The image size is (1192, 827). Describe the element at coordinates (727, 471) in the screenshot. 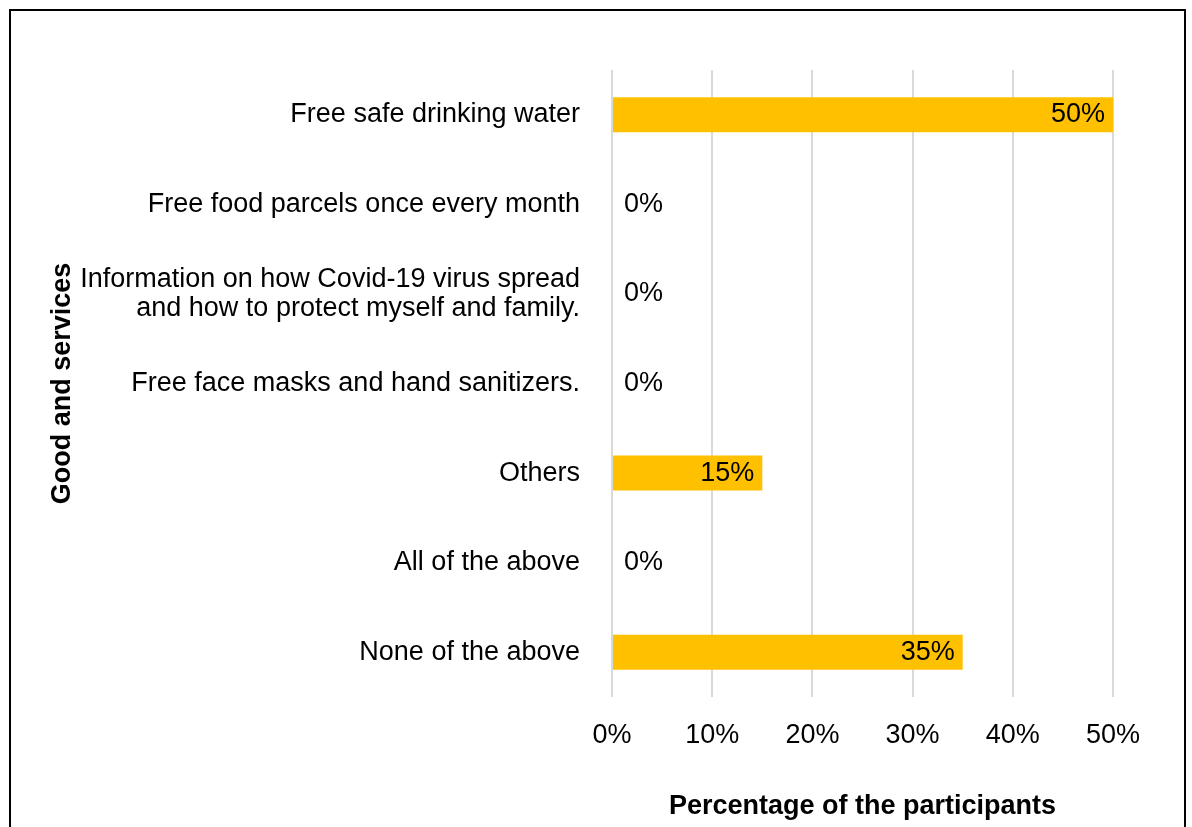

I see `data-label: 15%` at that location.